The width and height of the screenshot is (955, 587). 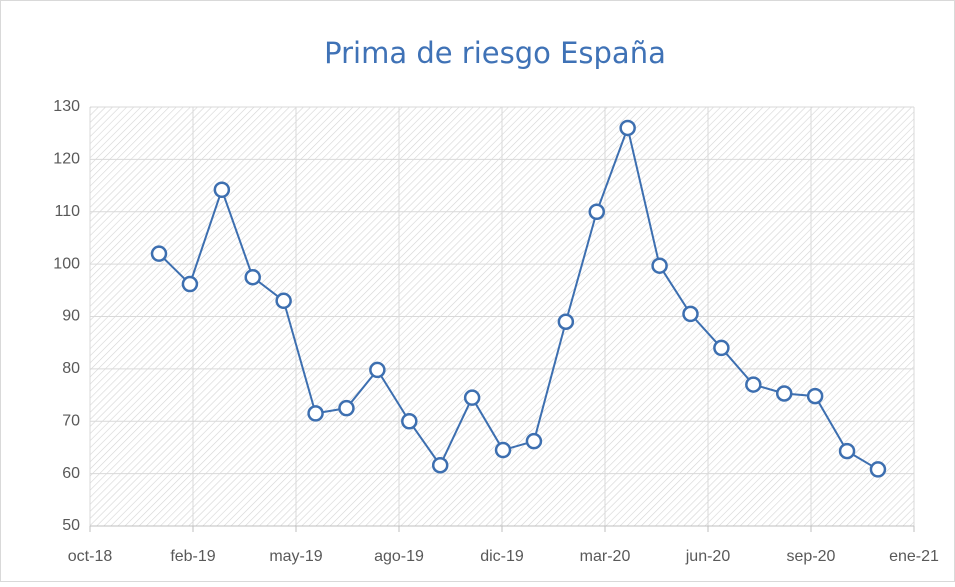 I want to click on y-tick-label: 70, so click(x=71, y=420).